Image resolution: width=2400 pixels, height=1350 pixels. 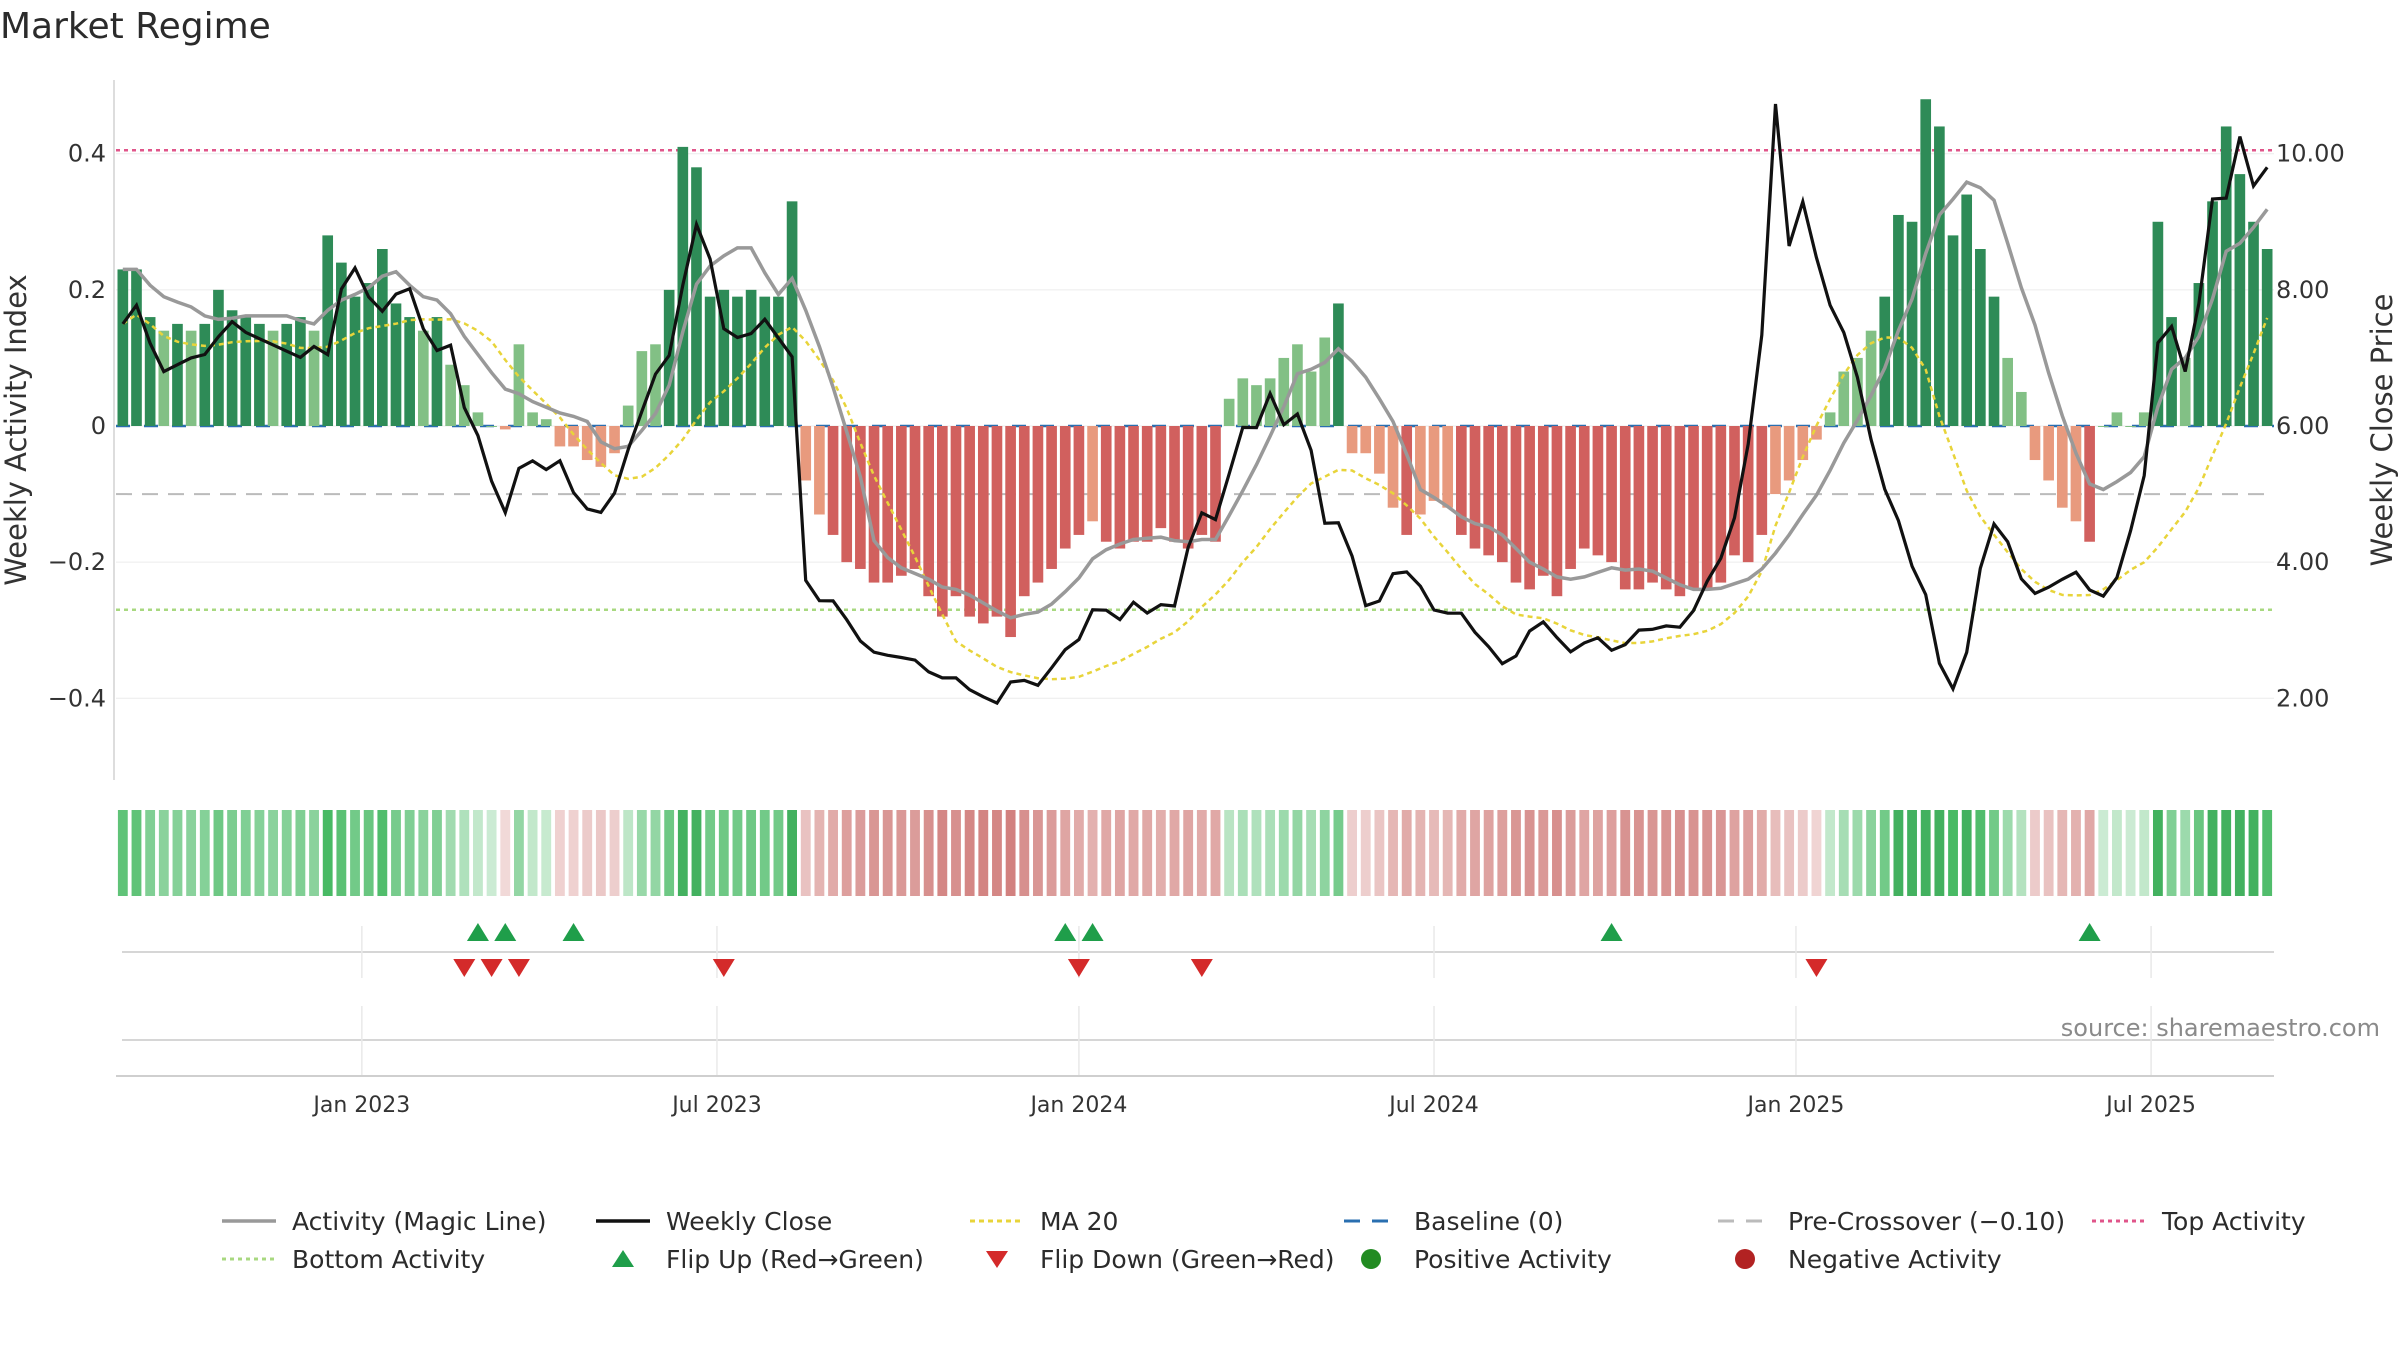 I want to click on dot-red-icon, so click(x=1745, y=1259).